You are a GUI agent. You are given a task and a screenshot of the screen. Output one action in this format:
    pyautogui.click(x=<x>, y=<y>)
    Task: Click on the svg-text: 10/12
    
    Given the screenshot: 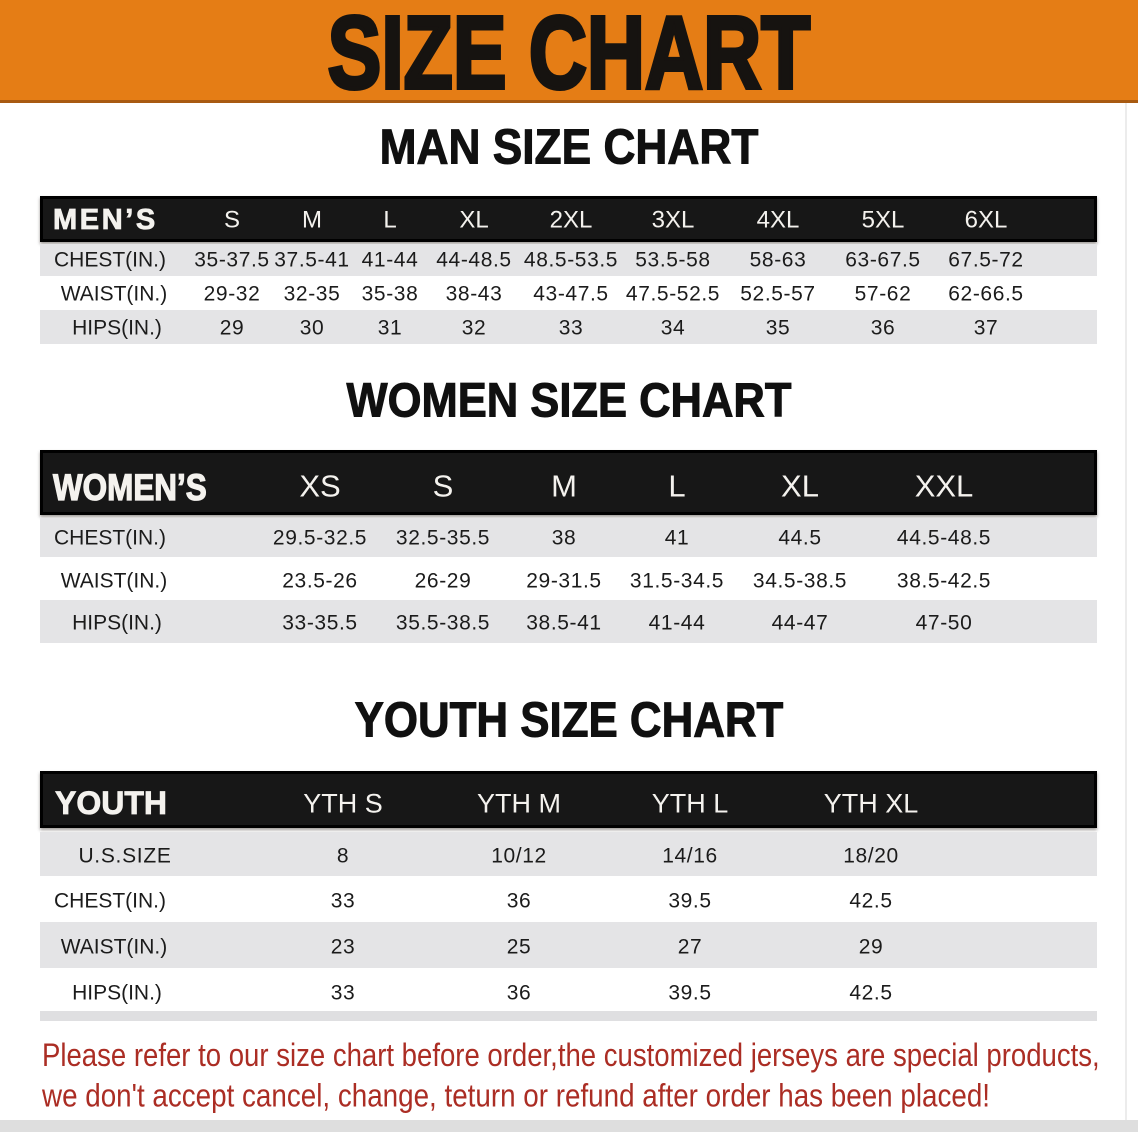 What is the action you would take?
    pyautogui.click(x=519, y=855)
    